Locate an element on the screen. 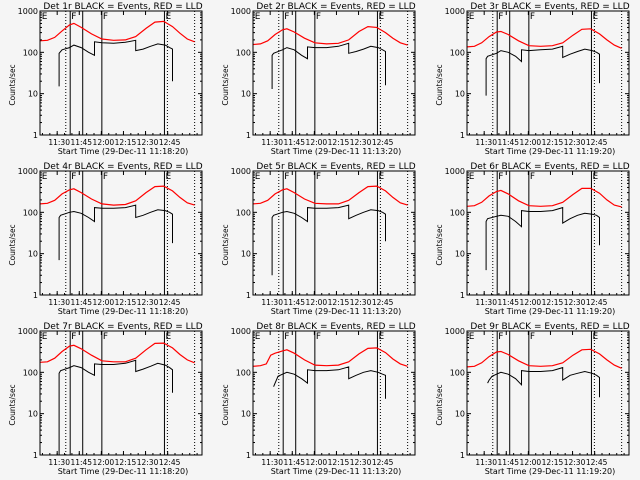  panel-title: Det 9r BLACK = Events, RED = LLD is located at coordinates (549, 327).